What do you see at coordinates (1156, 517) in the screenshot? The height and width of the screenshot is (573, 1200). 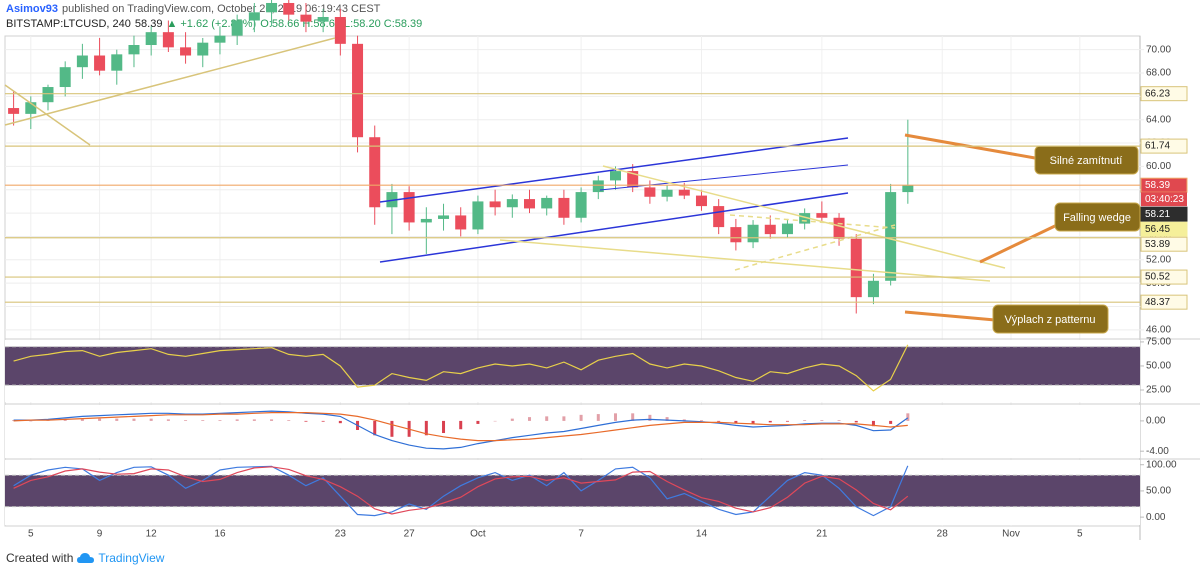 I see `y-tick-label: 0.00` at bounding box center [1156, 517].